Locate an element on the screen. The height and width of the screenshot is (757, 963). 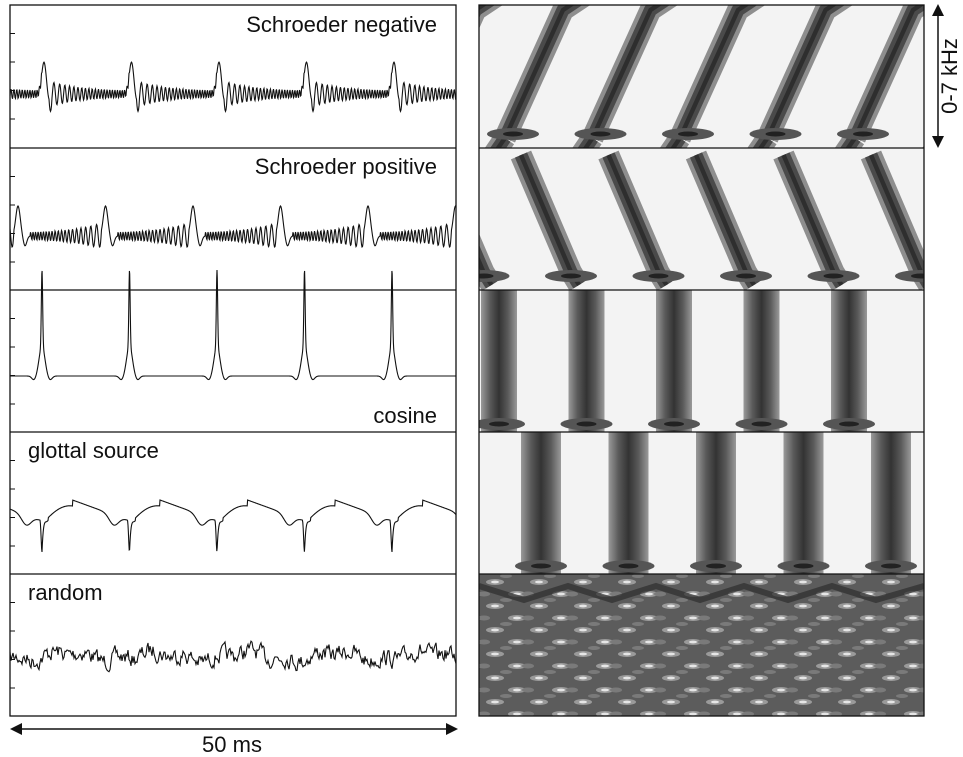
spectrogram-schroeder-negative is located at coordinates (701, 76).